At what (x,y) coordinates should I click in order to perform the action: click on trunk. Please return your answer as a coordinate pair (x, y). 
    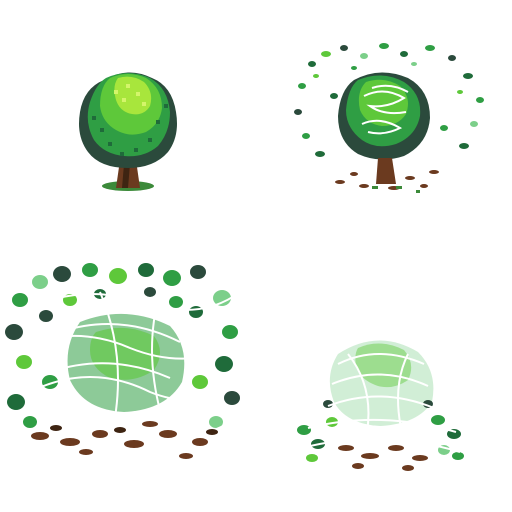
    Looking at the image, I should click on (386, 171).